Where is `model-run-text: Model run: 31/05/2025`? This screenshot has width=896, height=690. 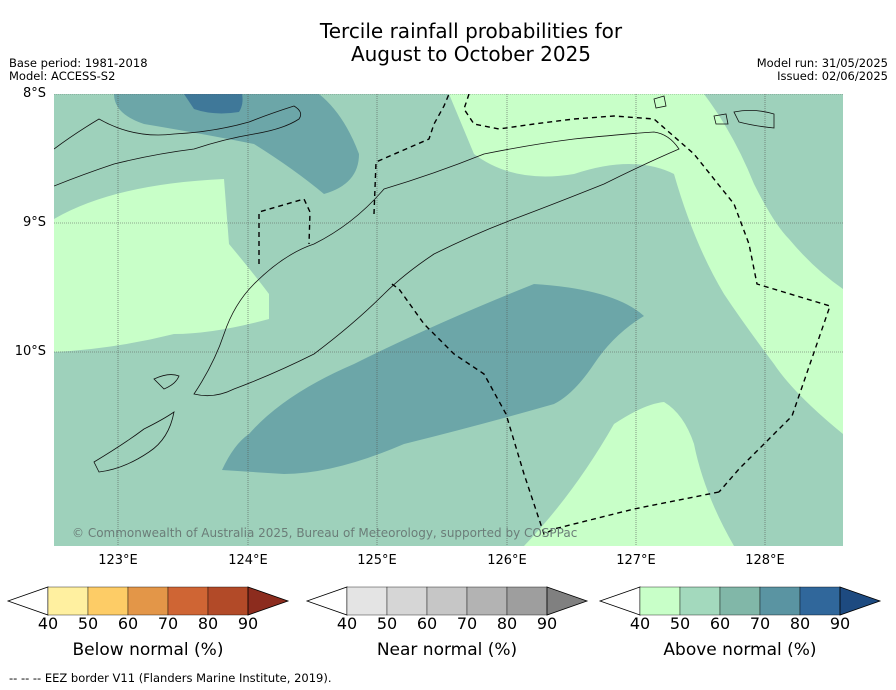 model-run-text: Model run: 31/05/2025 is located at coordinates (822, 63).